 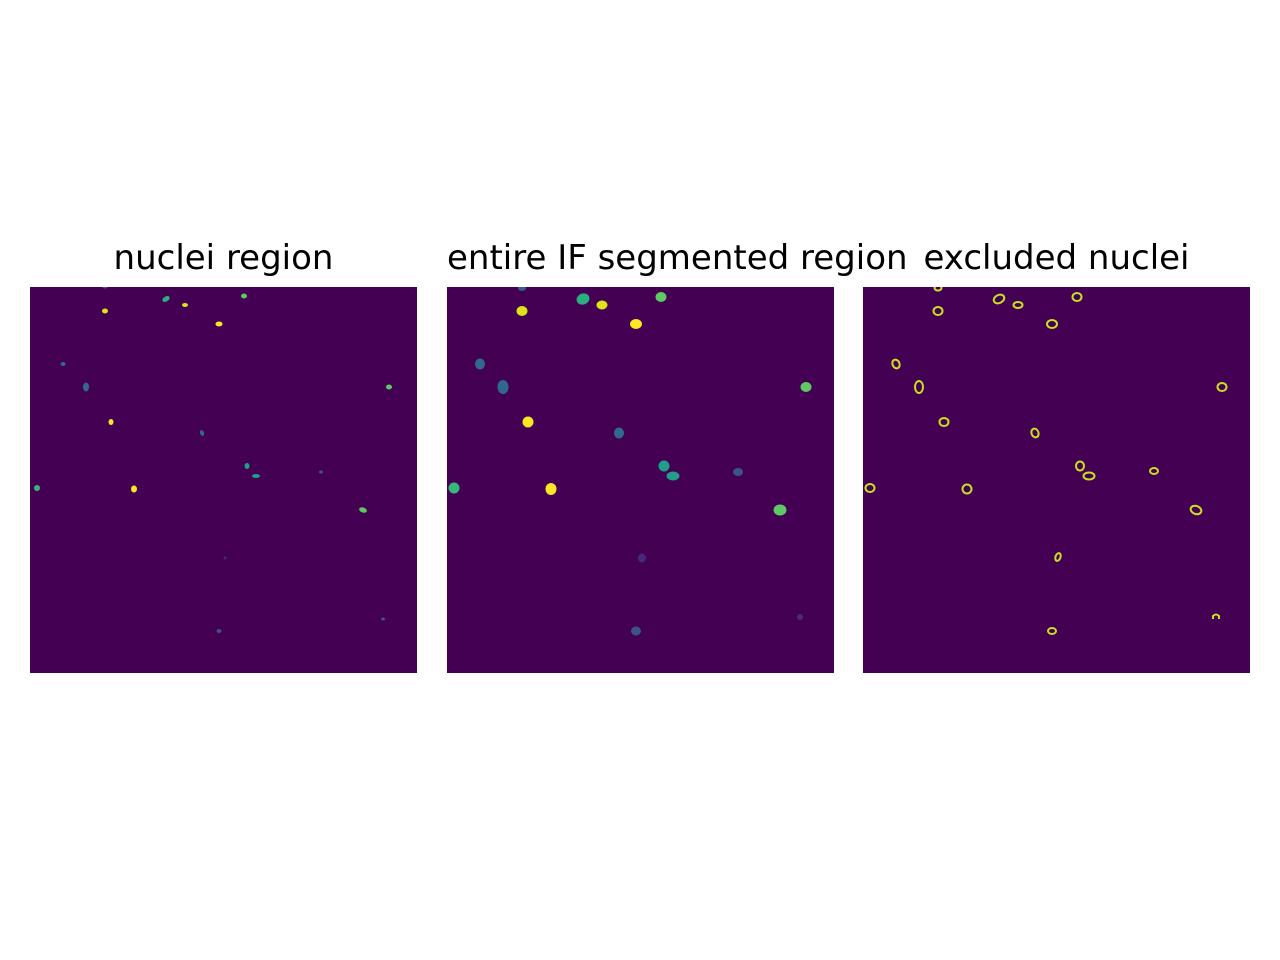 I want to click on segmented-region-image, so click(x=640, y=480).